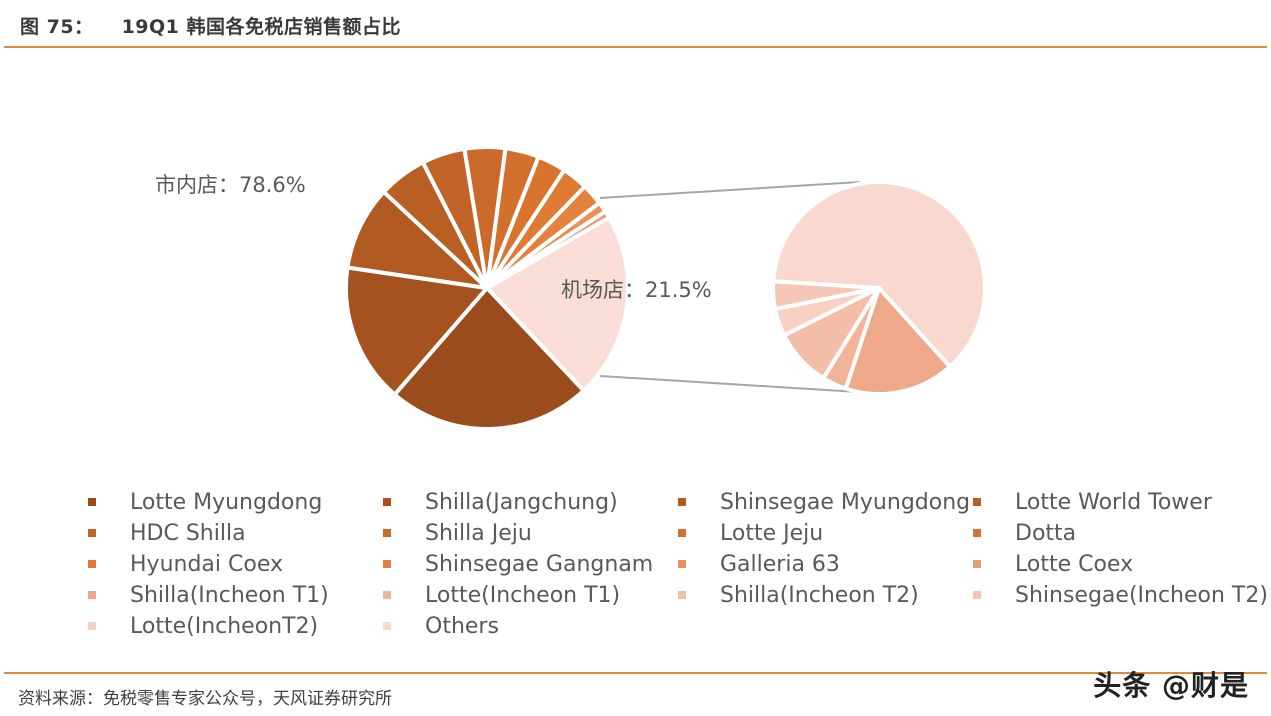 The image size is (1271, 716). What do you see at coordinates (226, 502) in the screenshot?
I see `legend-label: Lotte Myungdong` at bounding box center [226, 502].